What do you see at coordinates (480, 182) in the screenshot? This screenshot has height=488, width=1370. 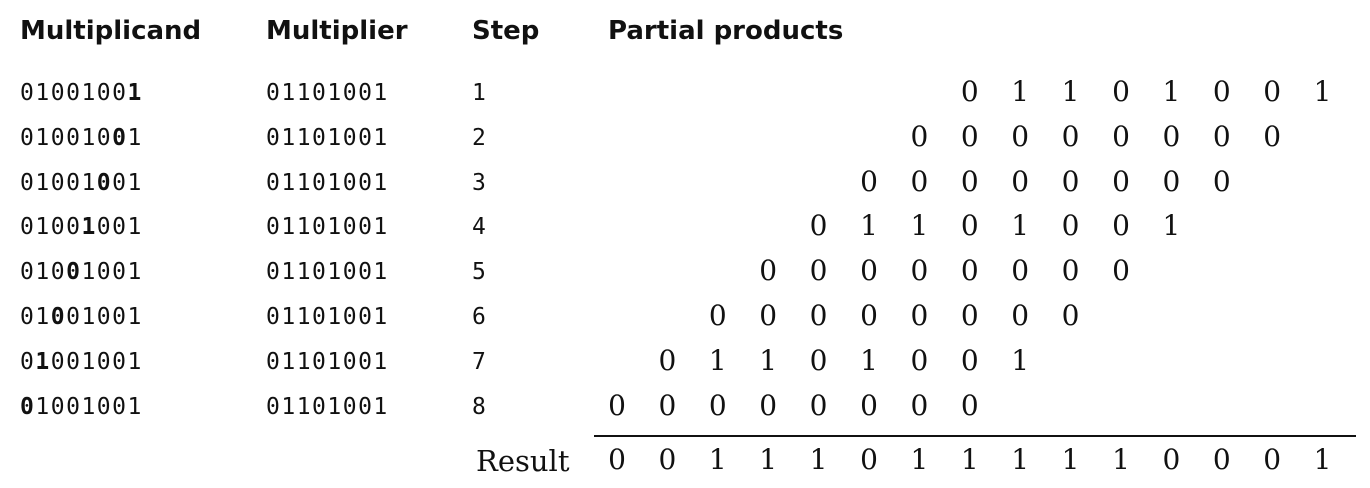 I see `step-number: 3` at bounding box center [480, 182].